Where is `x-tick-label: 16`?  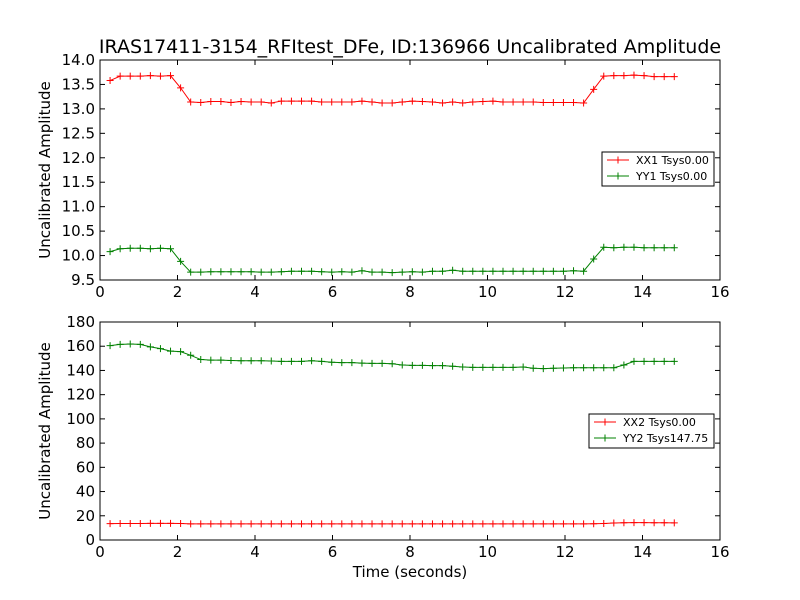 x-tick-label: 16 is located at coordinates (719, 292).